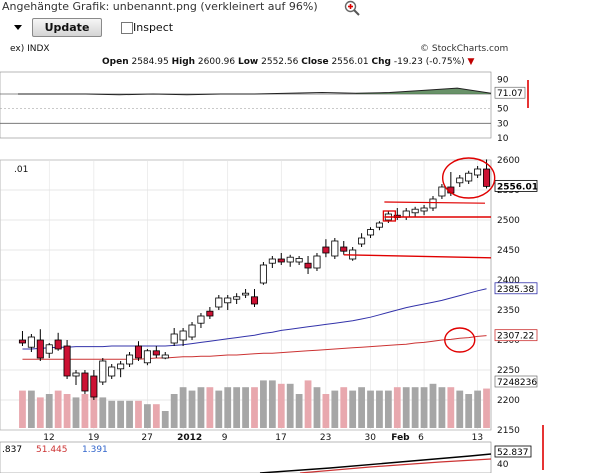 Image resolution: width=591 pixels, height=473 pixels. I want to click on x-axis-date-label: 9, so click(225, 438).